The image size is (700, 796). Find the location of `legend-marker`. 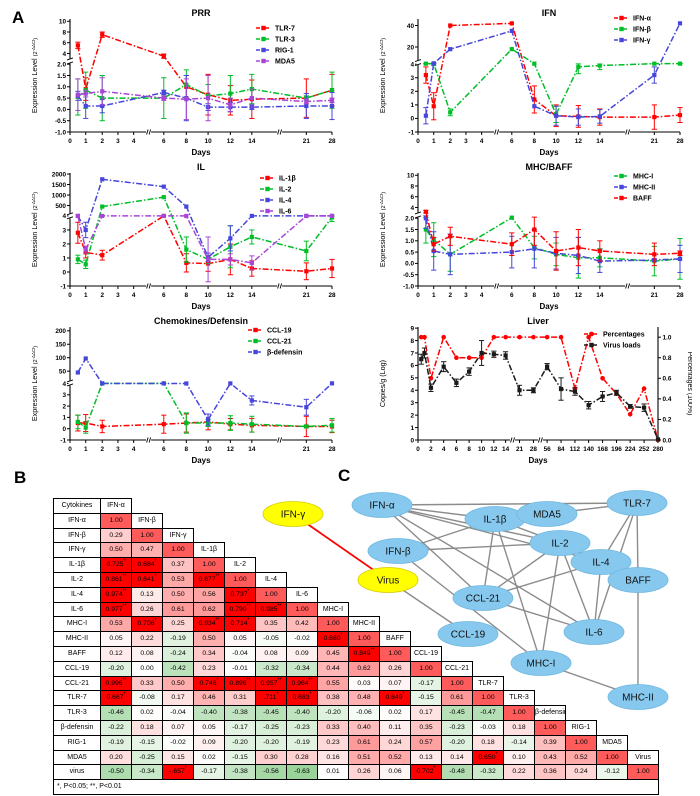

legend-marker is located at coordinates (621, 187).